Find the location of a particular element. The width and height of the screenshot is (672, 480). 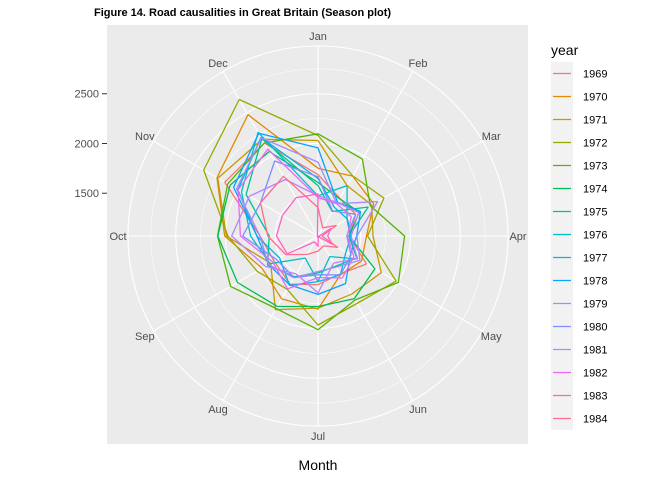

legend-label: 1974 is located at coordinates (595, 190).